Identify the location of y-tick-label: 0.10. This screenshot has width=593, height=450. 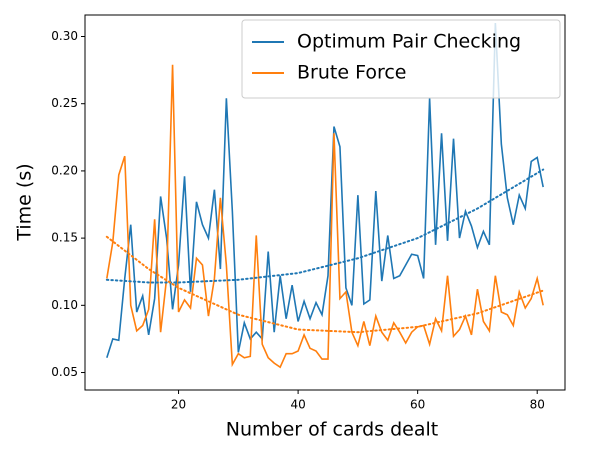
(64, 305).